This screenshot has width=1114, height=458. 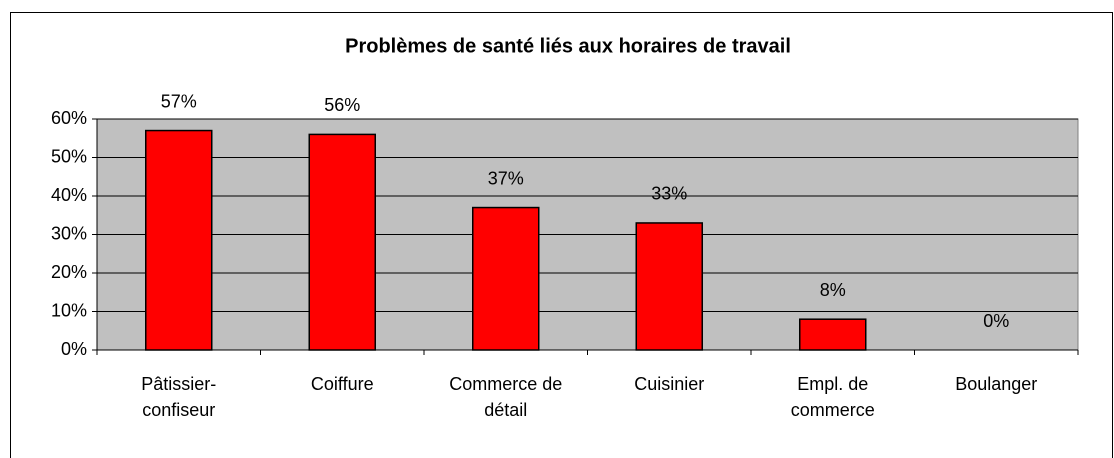 What do you see at coordinates (342, 105) in the screenshot?
I see `data-label: 56%` at bounding box center [342, 105].